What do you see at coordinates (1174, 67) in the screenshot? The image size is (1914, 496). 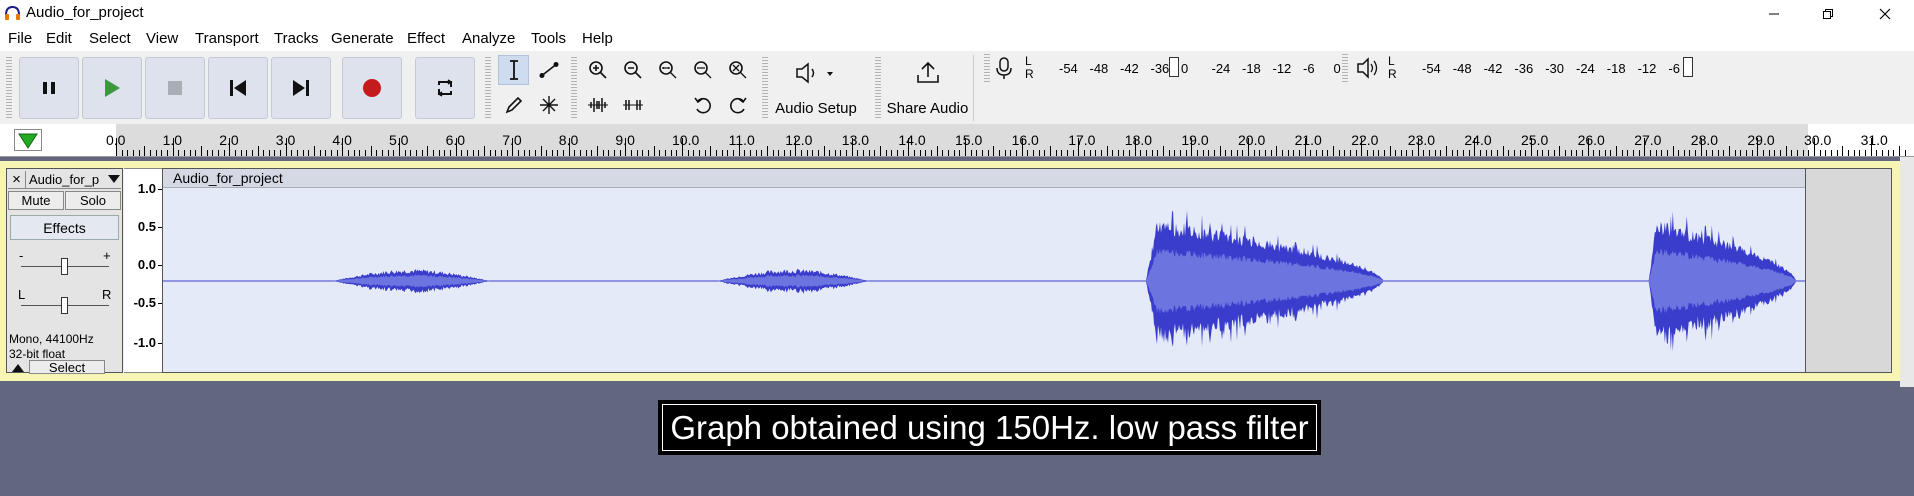 I see `record-level-slider` at bounding box center [1174, 67].